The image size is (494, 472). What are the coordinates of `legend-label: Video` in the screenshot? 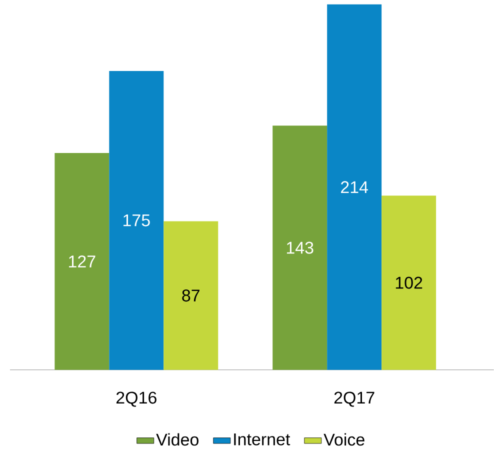 It's located at (177, 439).